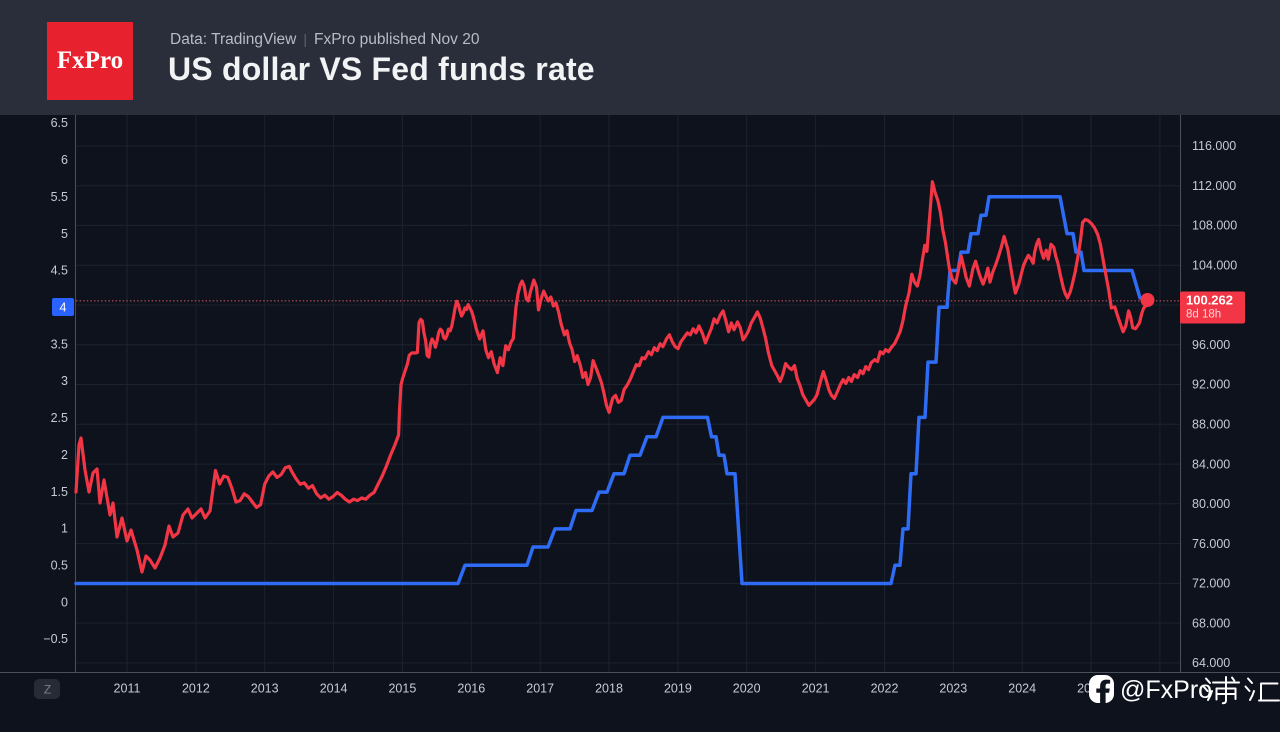 The height and width of the screenshot is (732, 1280). What do you see at coordinates (1211, 464) in the screenshot?
I see `svg-text: 84.000` at bounding box center [1211, 464].